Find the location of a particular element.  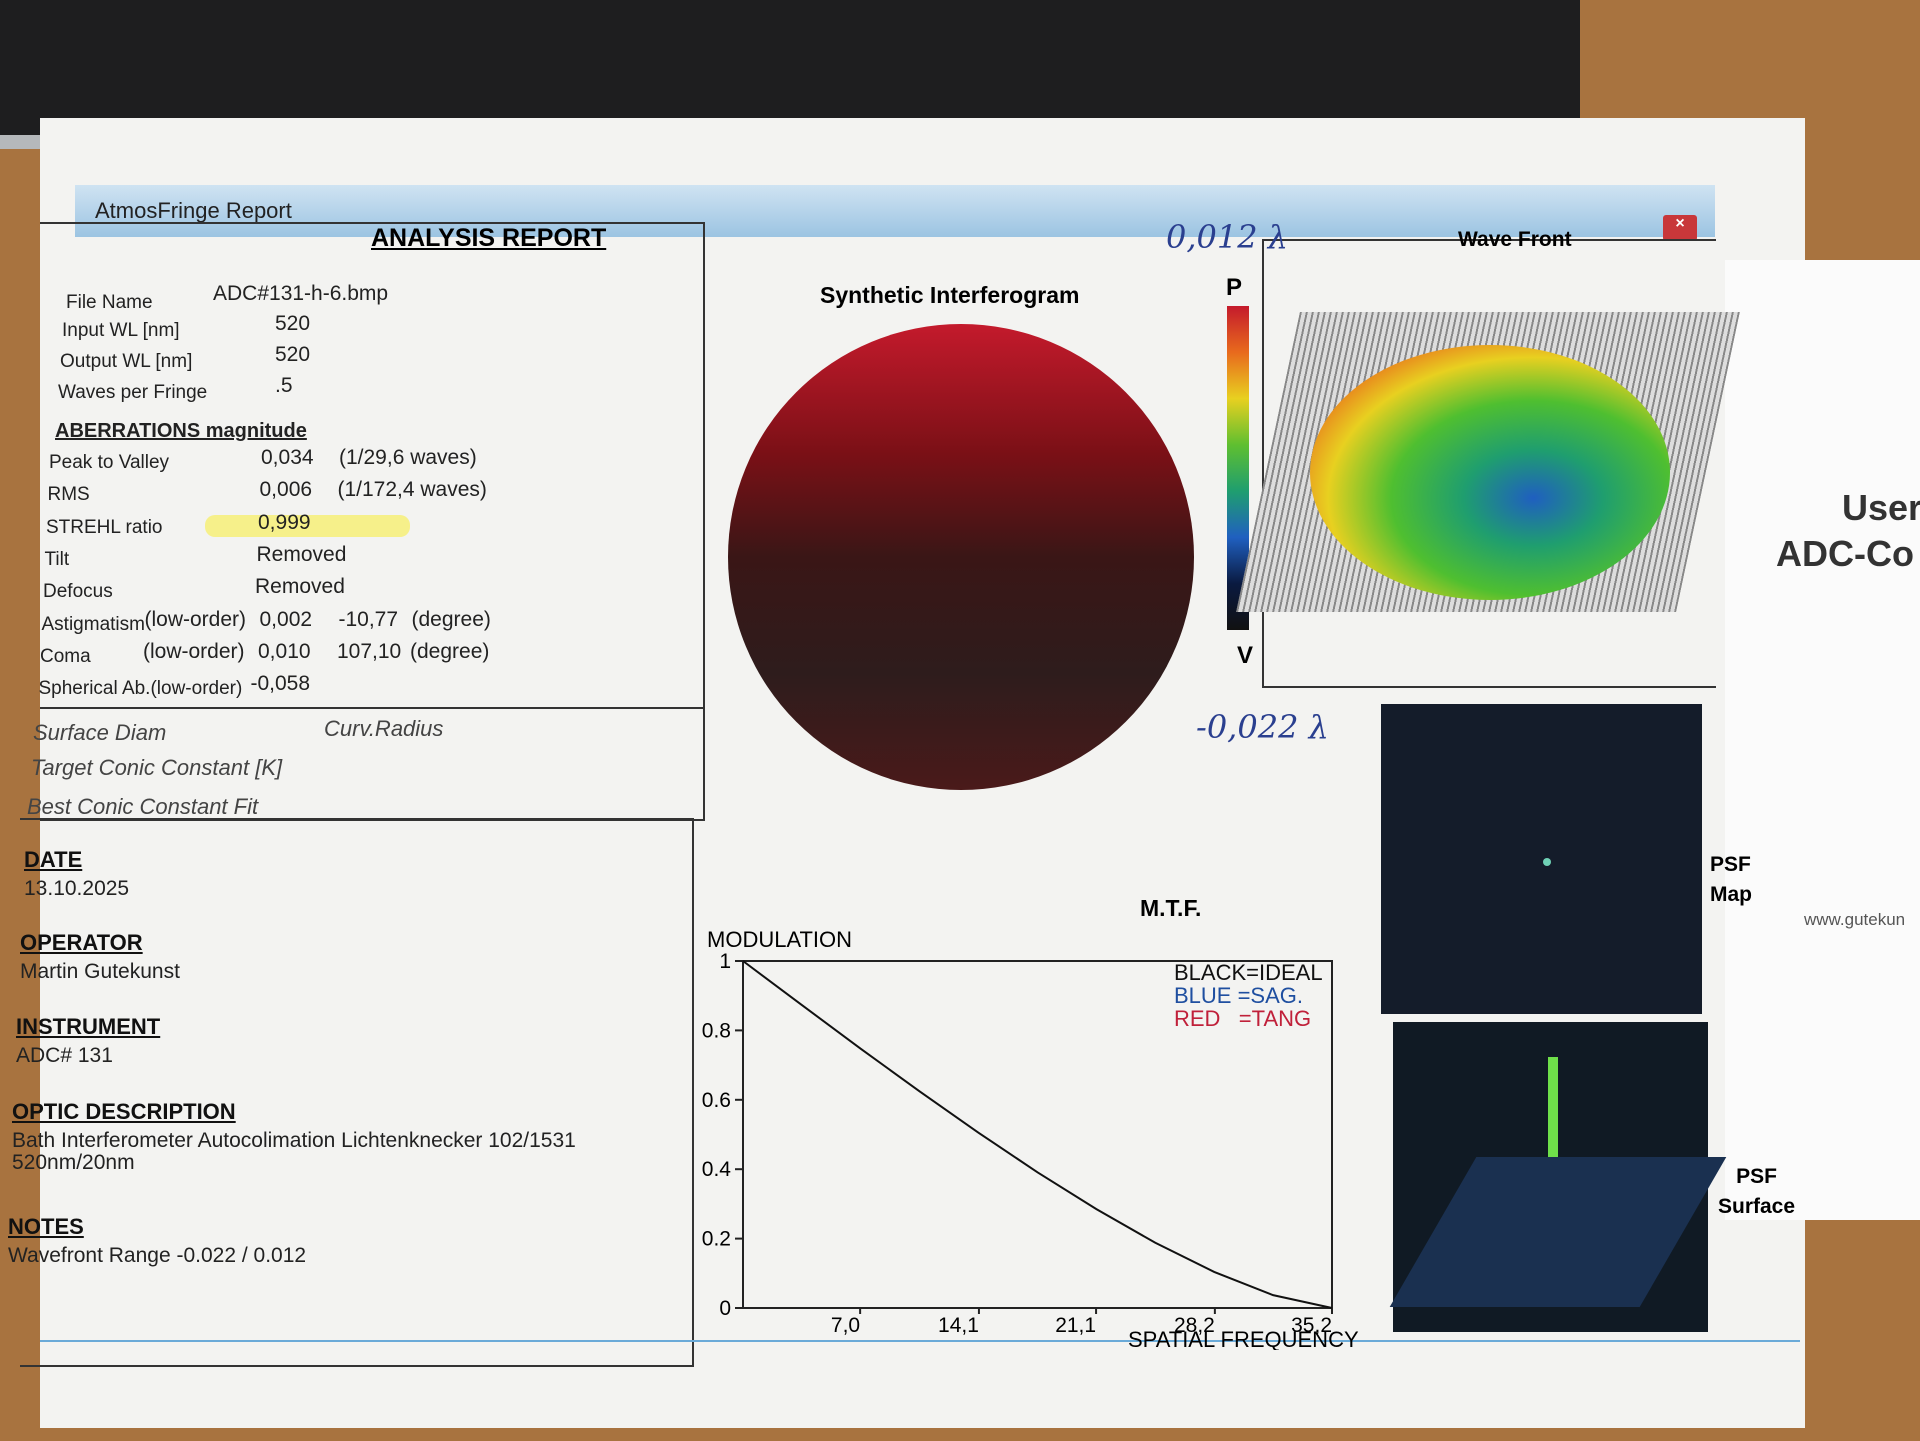

surface-field: Target Conic Constant [K] is located at coordinates (157, 767).